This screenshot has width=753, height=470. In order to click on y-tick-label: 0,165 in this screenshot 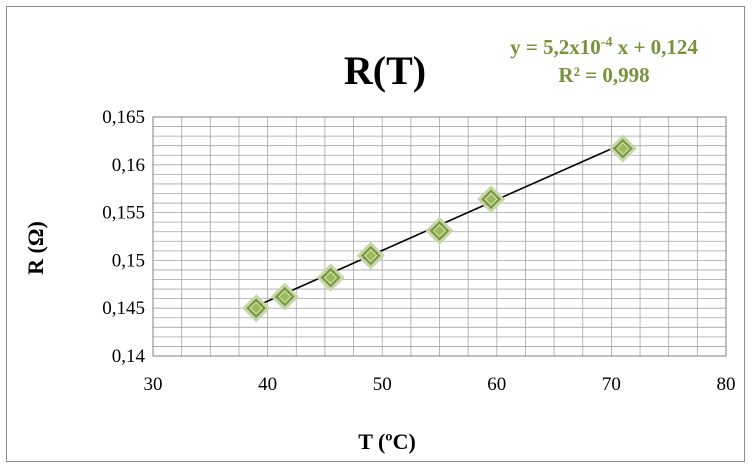, I will do `click(123, 117)`.